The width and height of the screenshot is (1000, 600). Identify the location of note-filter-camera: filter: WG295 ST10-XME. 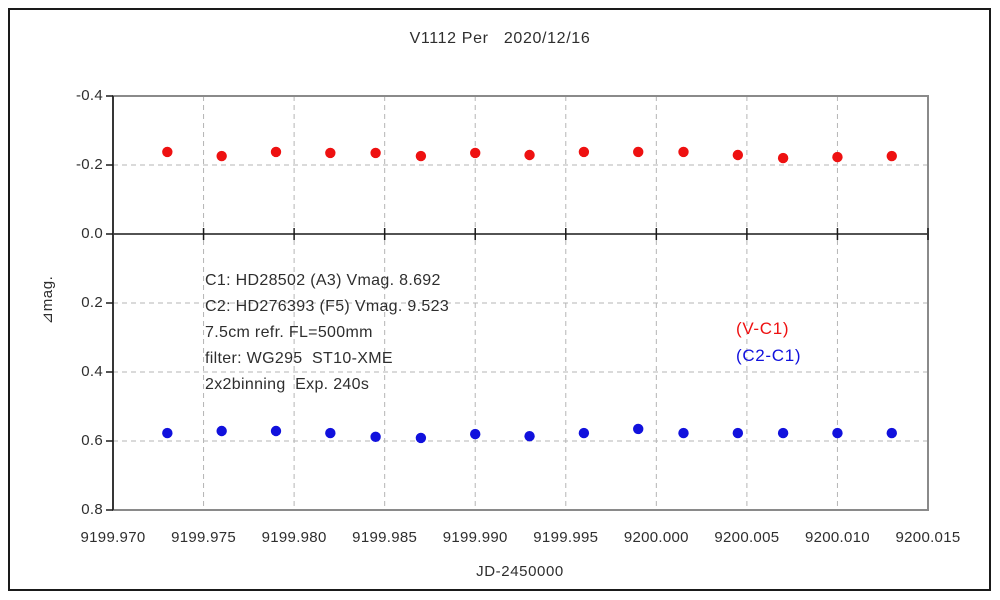
(299, 358).